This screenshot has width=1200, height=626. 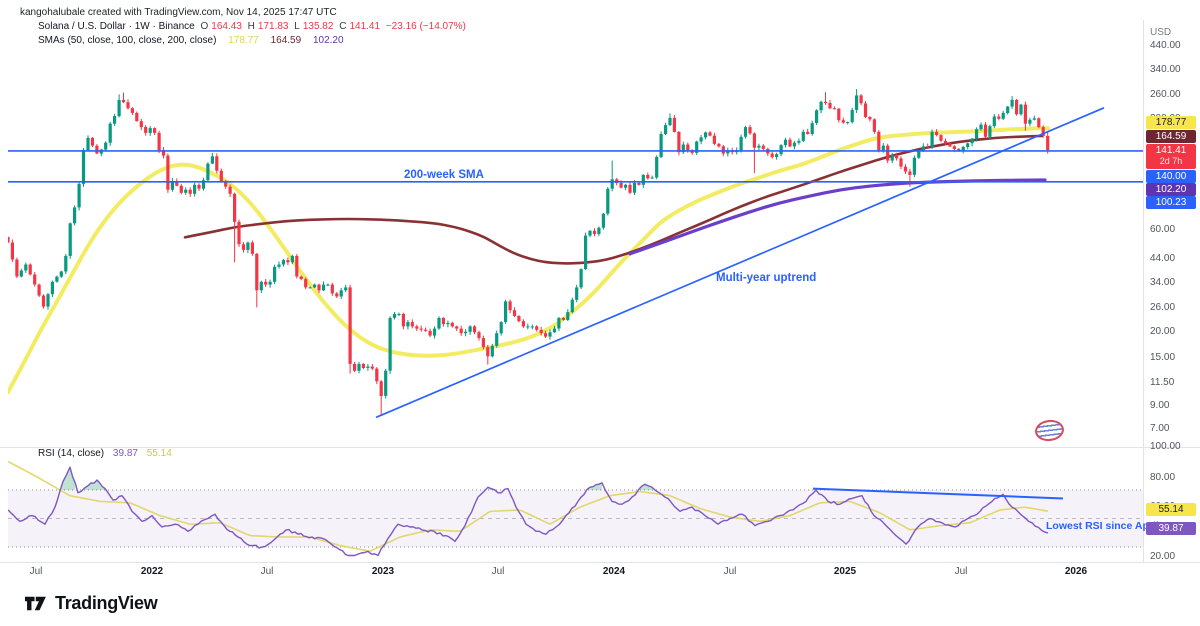 I want to click on symbol-title: Solana / U.S. Dollar · 1W · Binance, so click(x=116, y=26).